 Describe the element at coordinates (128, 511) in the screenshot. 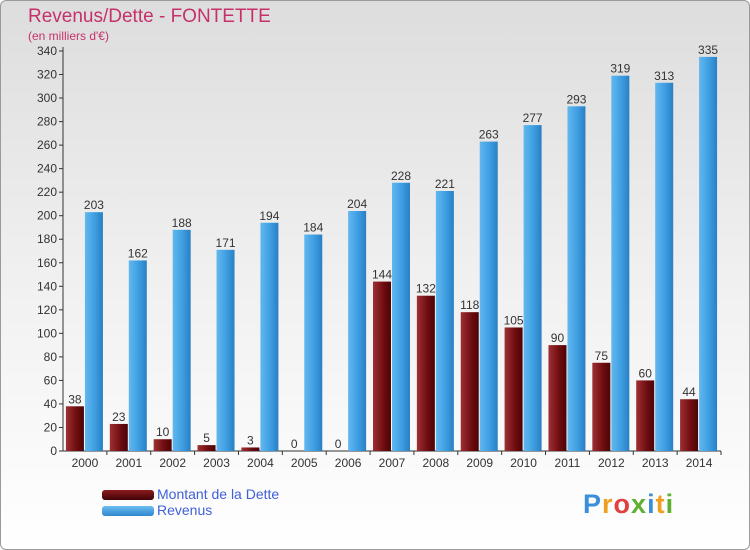

I see `legend-swatch-revenus` at that location.